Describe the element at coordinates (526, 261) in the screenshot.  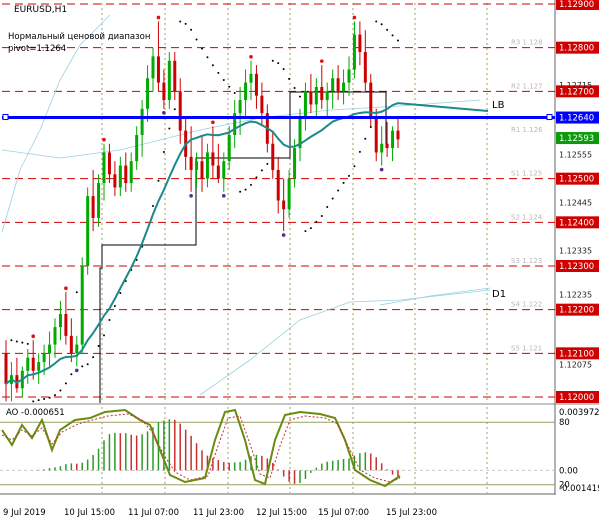
I see `level-tag-5: S3 1.123` at that location.